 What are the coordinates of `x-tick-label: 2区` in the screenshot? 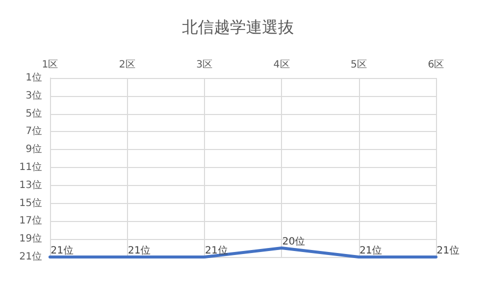 It's located at (127, 65).